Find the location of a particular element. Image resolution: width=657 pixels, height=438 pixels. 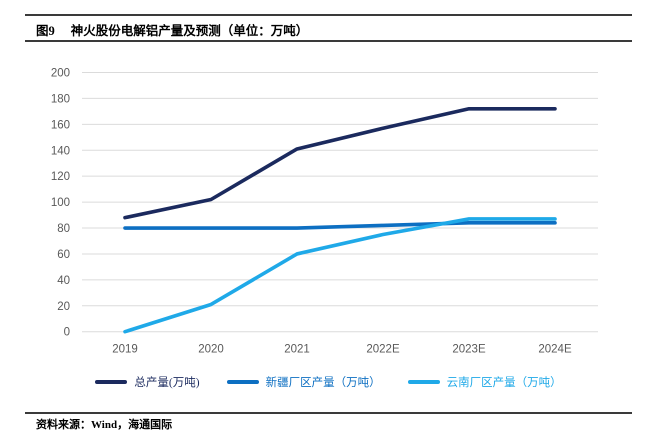

y-axis-tick-label: 60 is located at coordinates (63, 255).